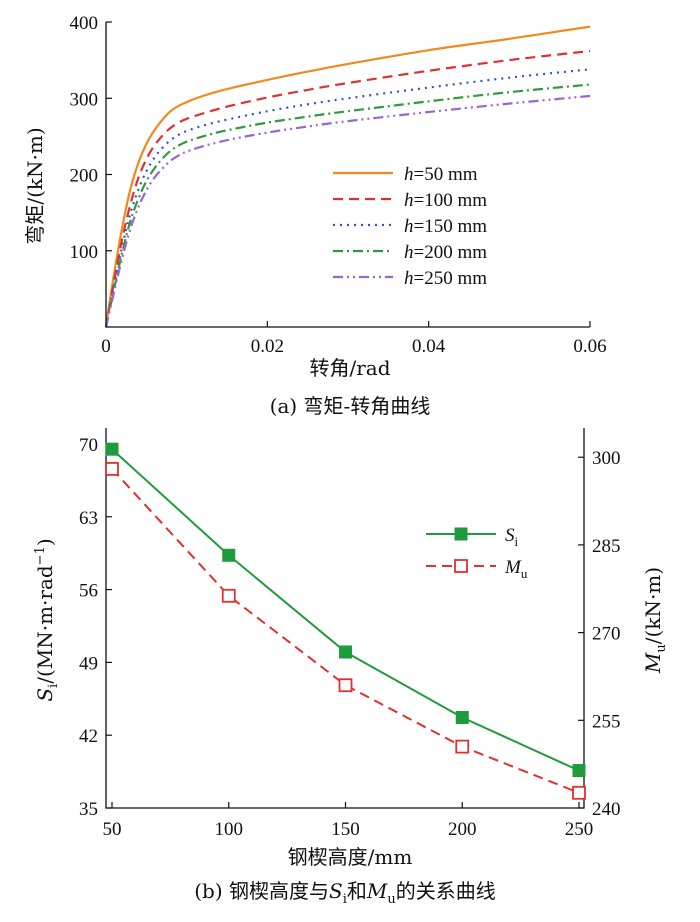 The image size is (700, 922). I want to click on caption-a: (a) 弯矩-转角曲线, so click(350, 406).